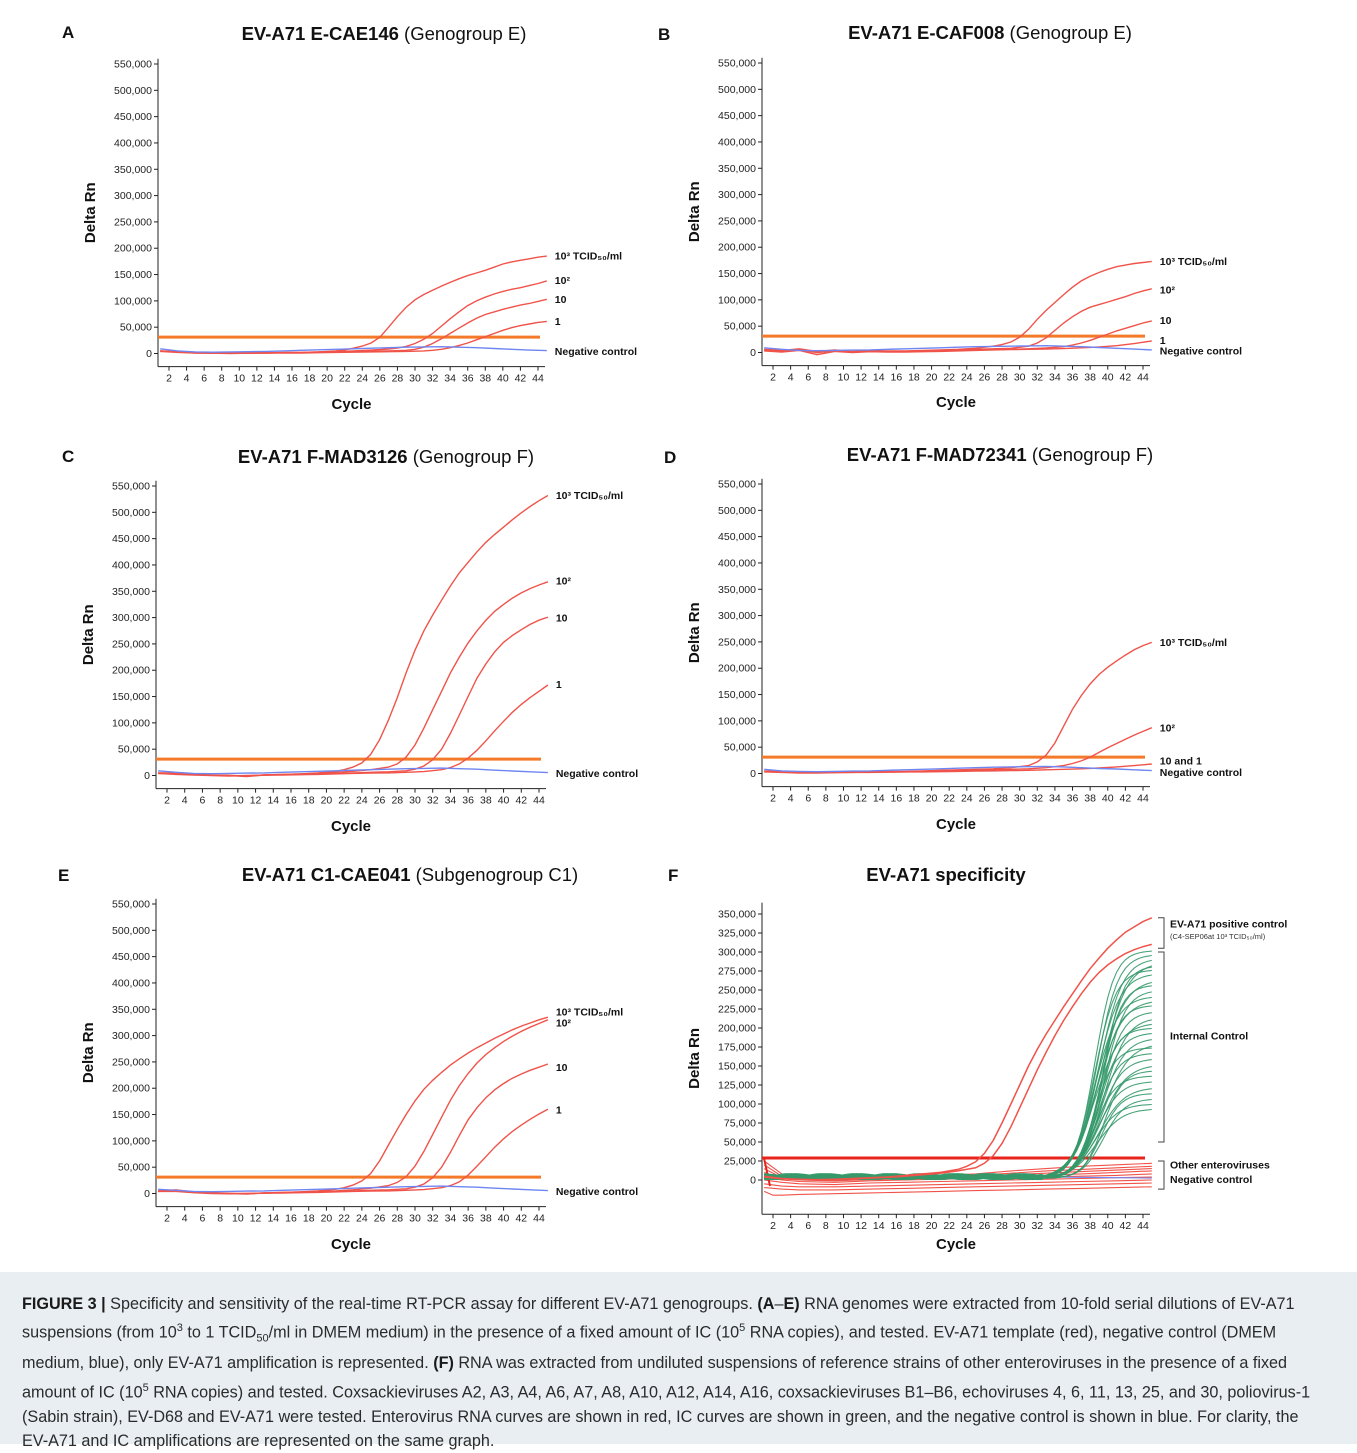 The image size is (1357, 1453). I want to click on panel-letter: D, so click(670, 457).